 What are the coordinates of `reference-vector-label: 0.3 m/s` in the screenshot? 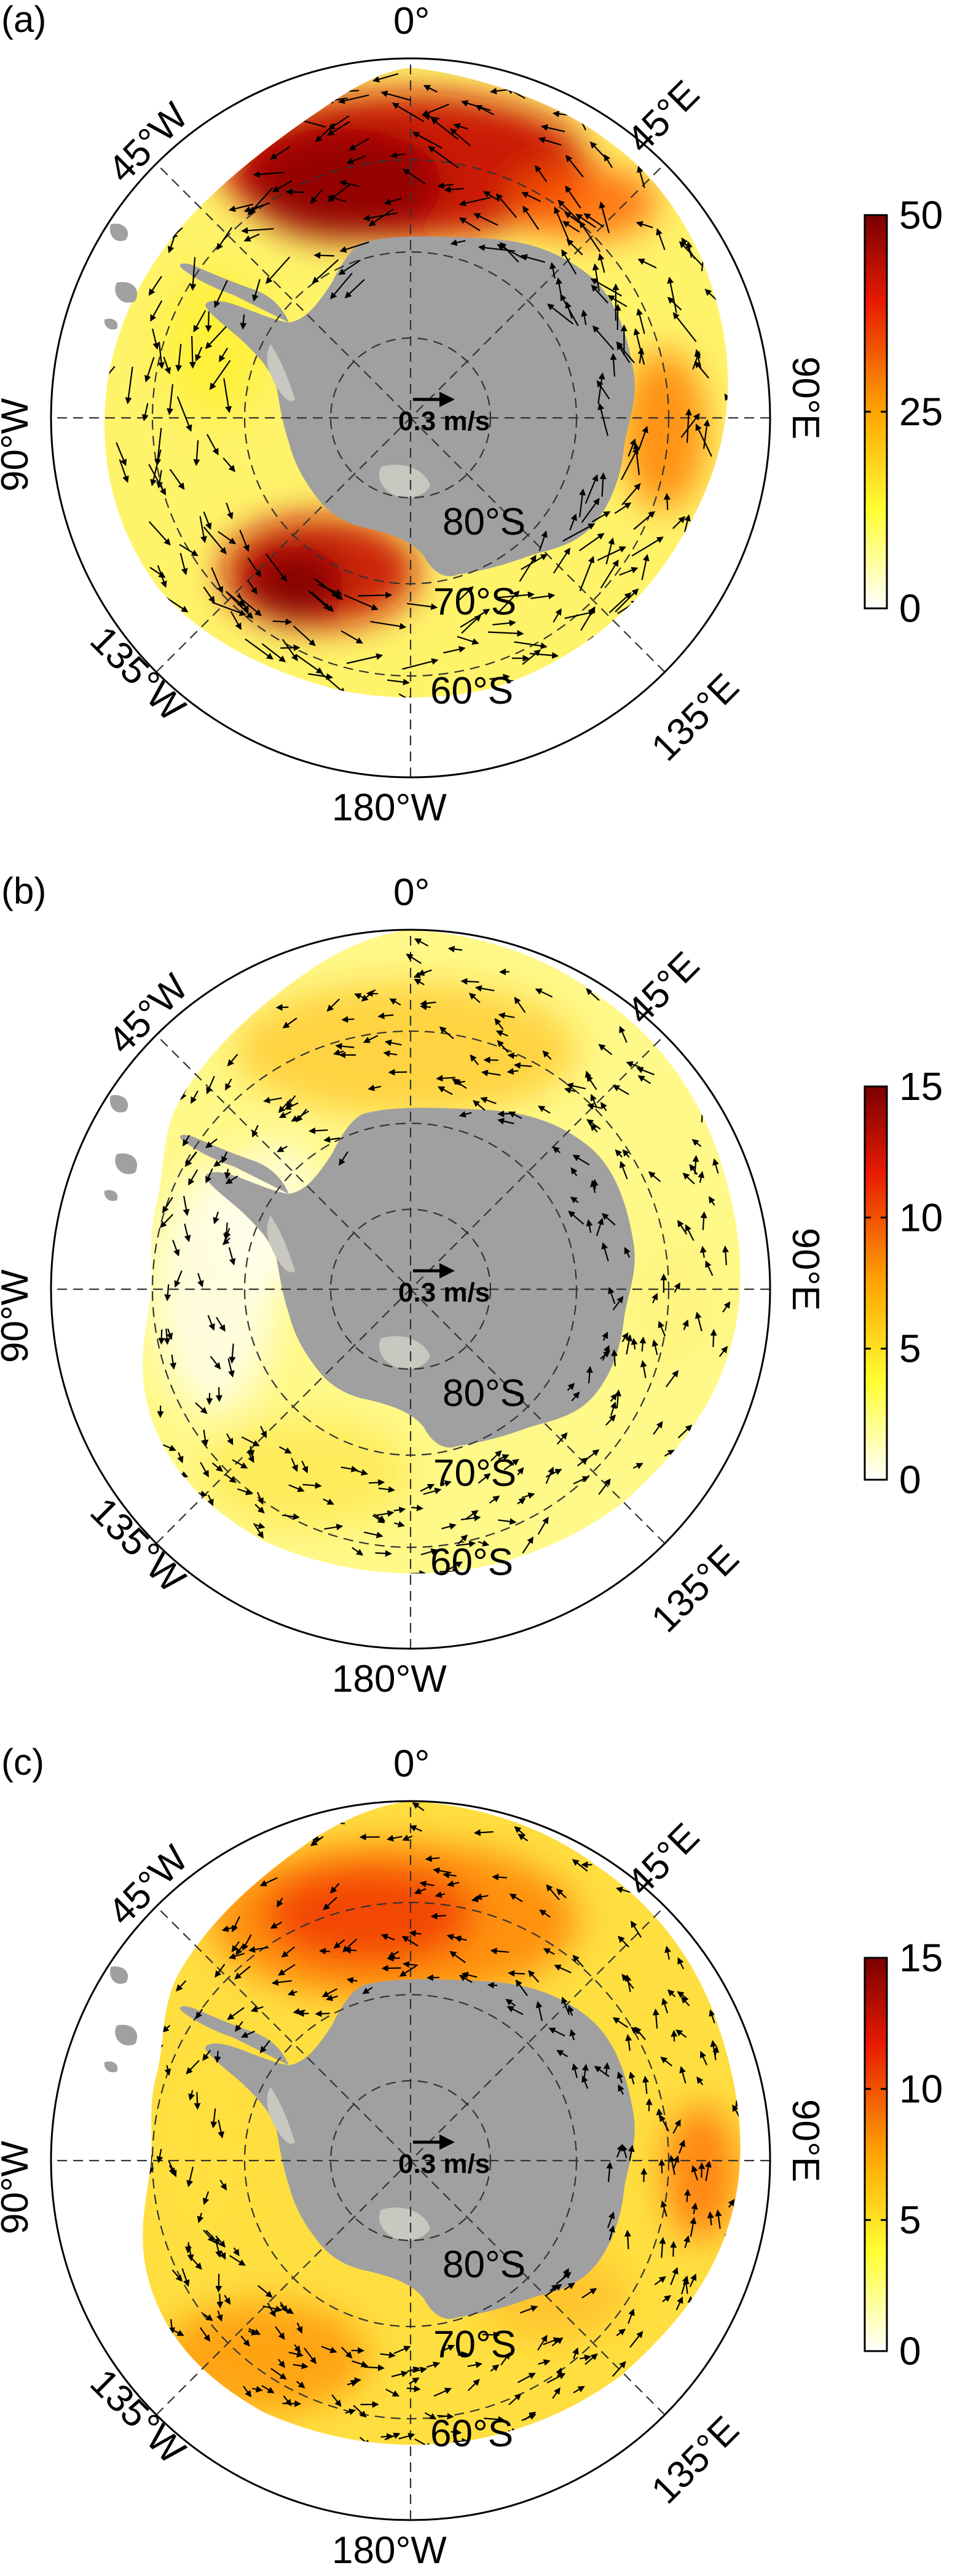 It's located at (444, 1293).